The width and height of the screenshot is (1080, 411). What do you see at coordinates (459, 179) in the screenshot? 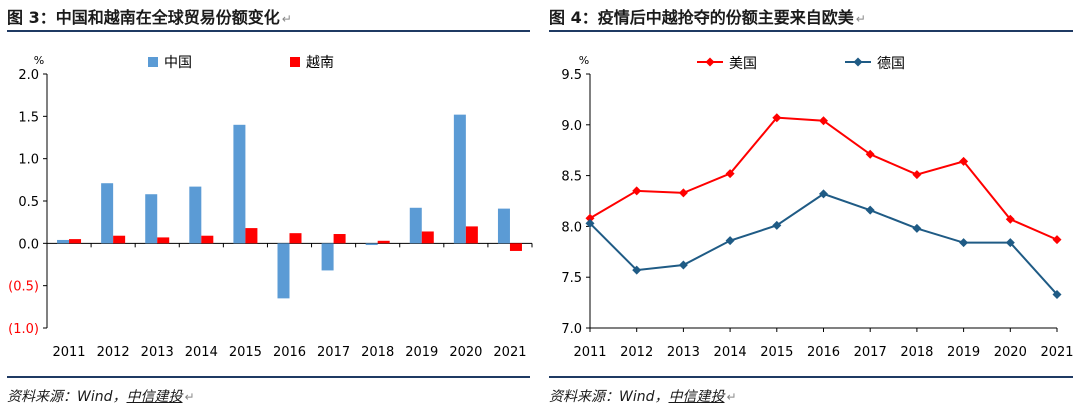
I see `bar-中国-2020` at bounding box center [459, 179].